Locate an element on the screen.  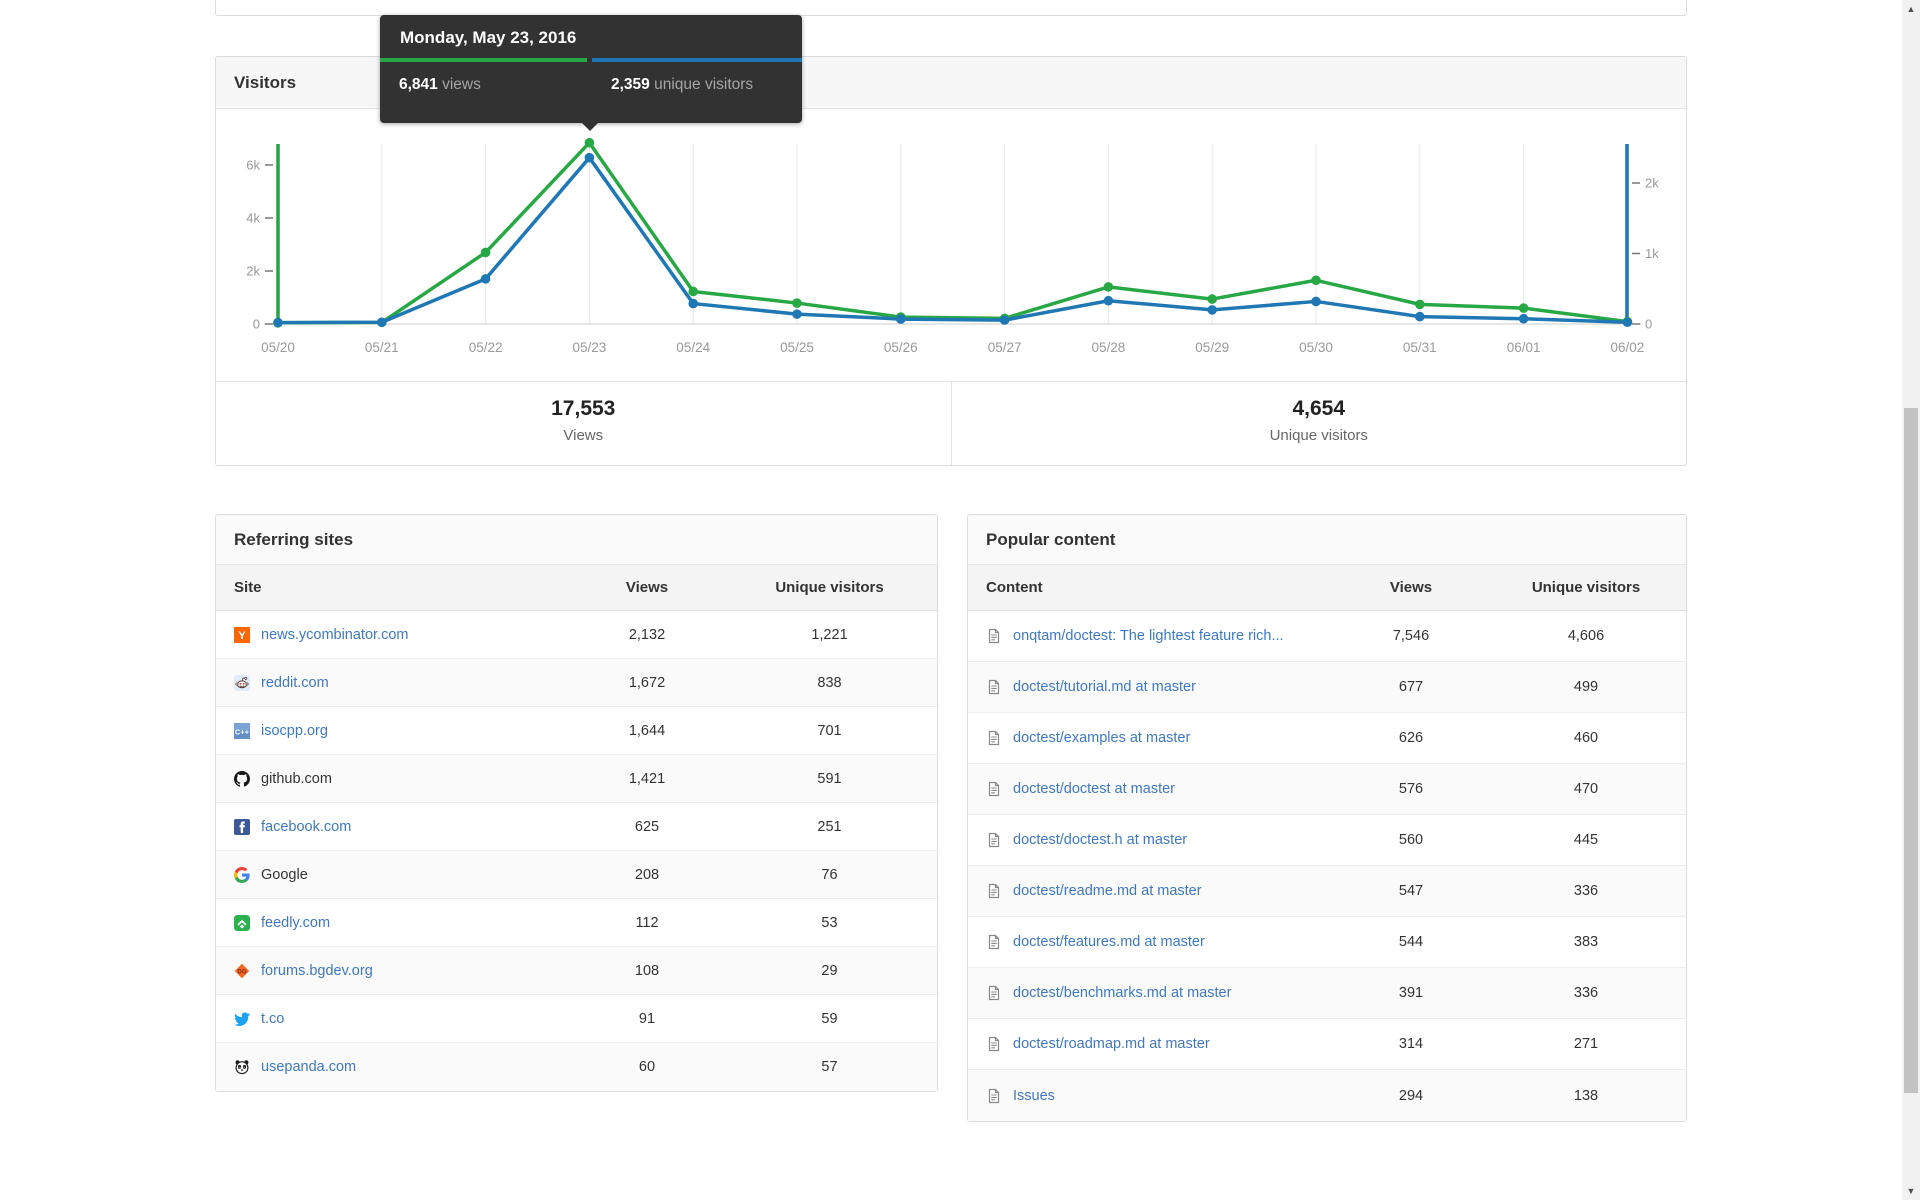
site-link: usepanda.com is located at coordinates (309, 1067).